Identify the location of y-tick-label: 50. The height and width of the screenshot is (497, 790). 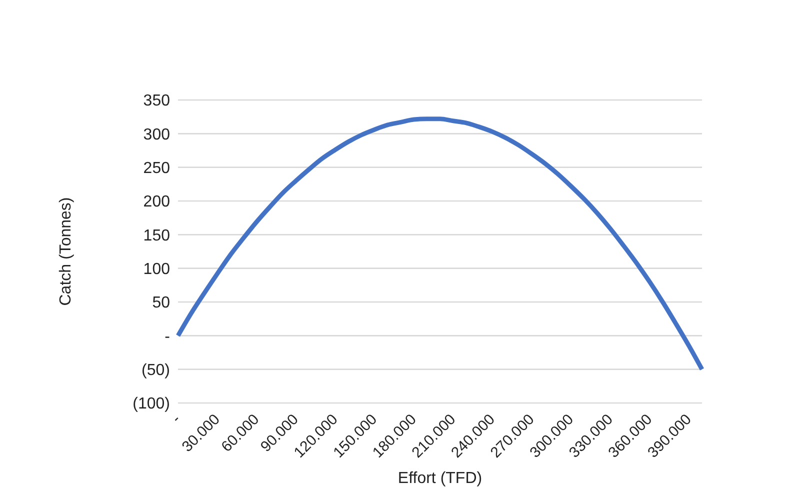
(161, 303).